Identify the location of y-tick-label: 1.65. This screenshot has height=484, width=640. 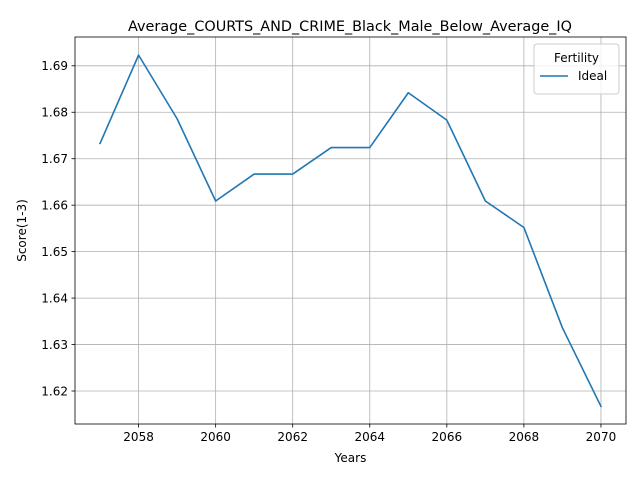
(54, 252).